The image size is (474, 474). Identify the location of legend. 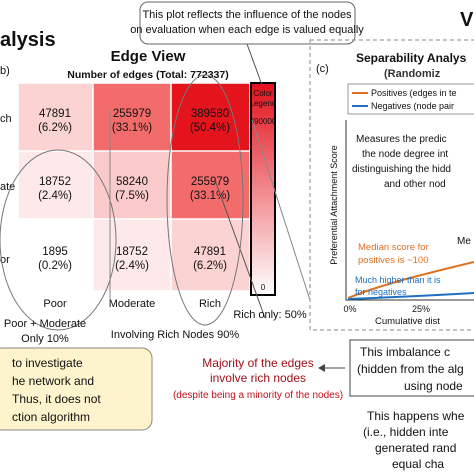
(410, 99).